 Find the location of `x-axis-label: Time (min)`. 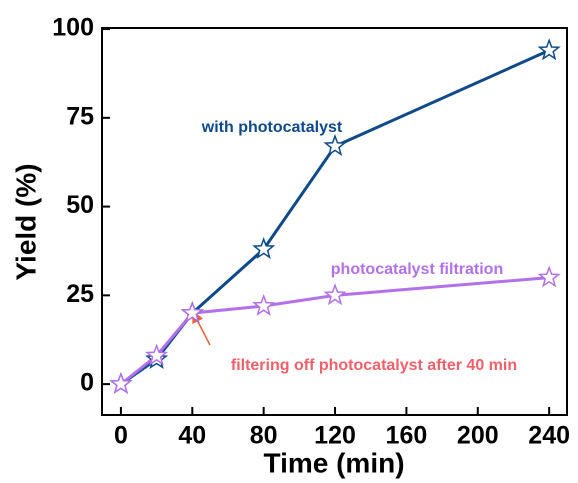

x-axis-label: Time (min) is located at coordinates (333, 462).